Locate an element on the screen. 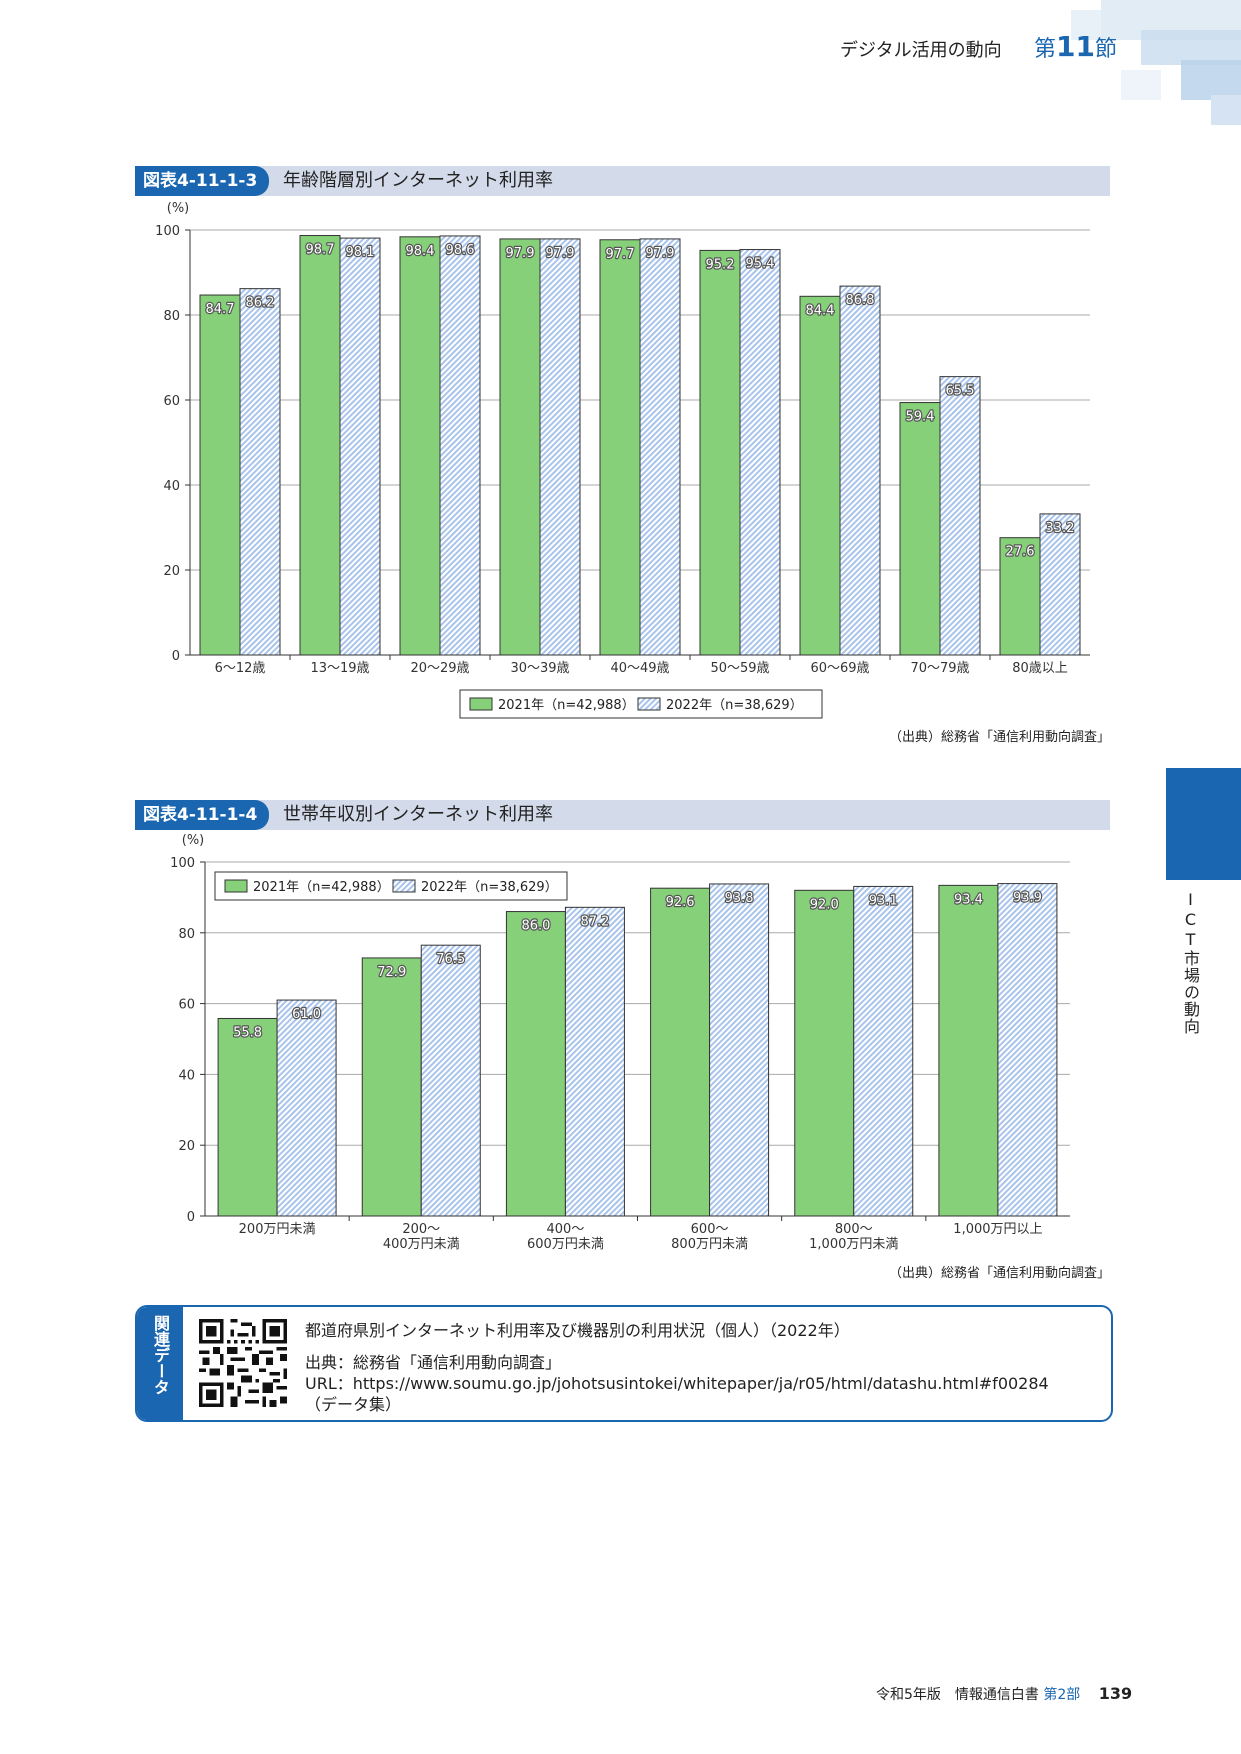 The width and height of the screenshot is (1241, 1754). figure2-header: 図表4-11-1-4 世帯年収別インターネット利用率 is located at coordinates (622, 815).